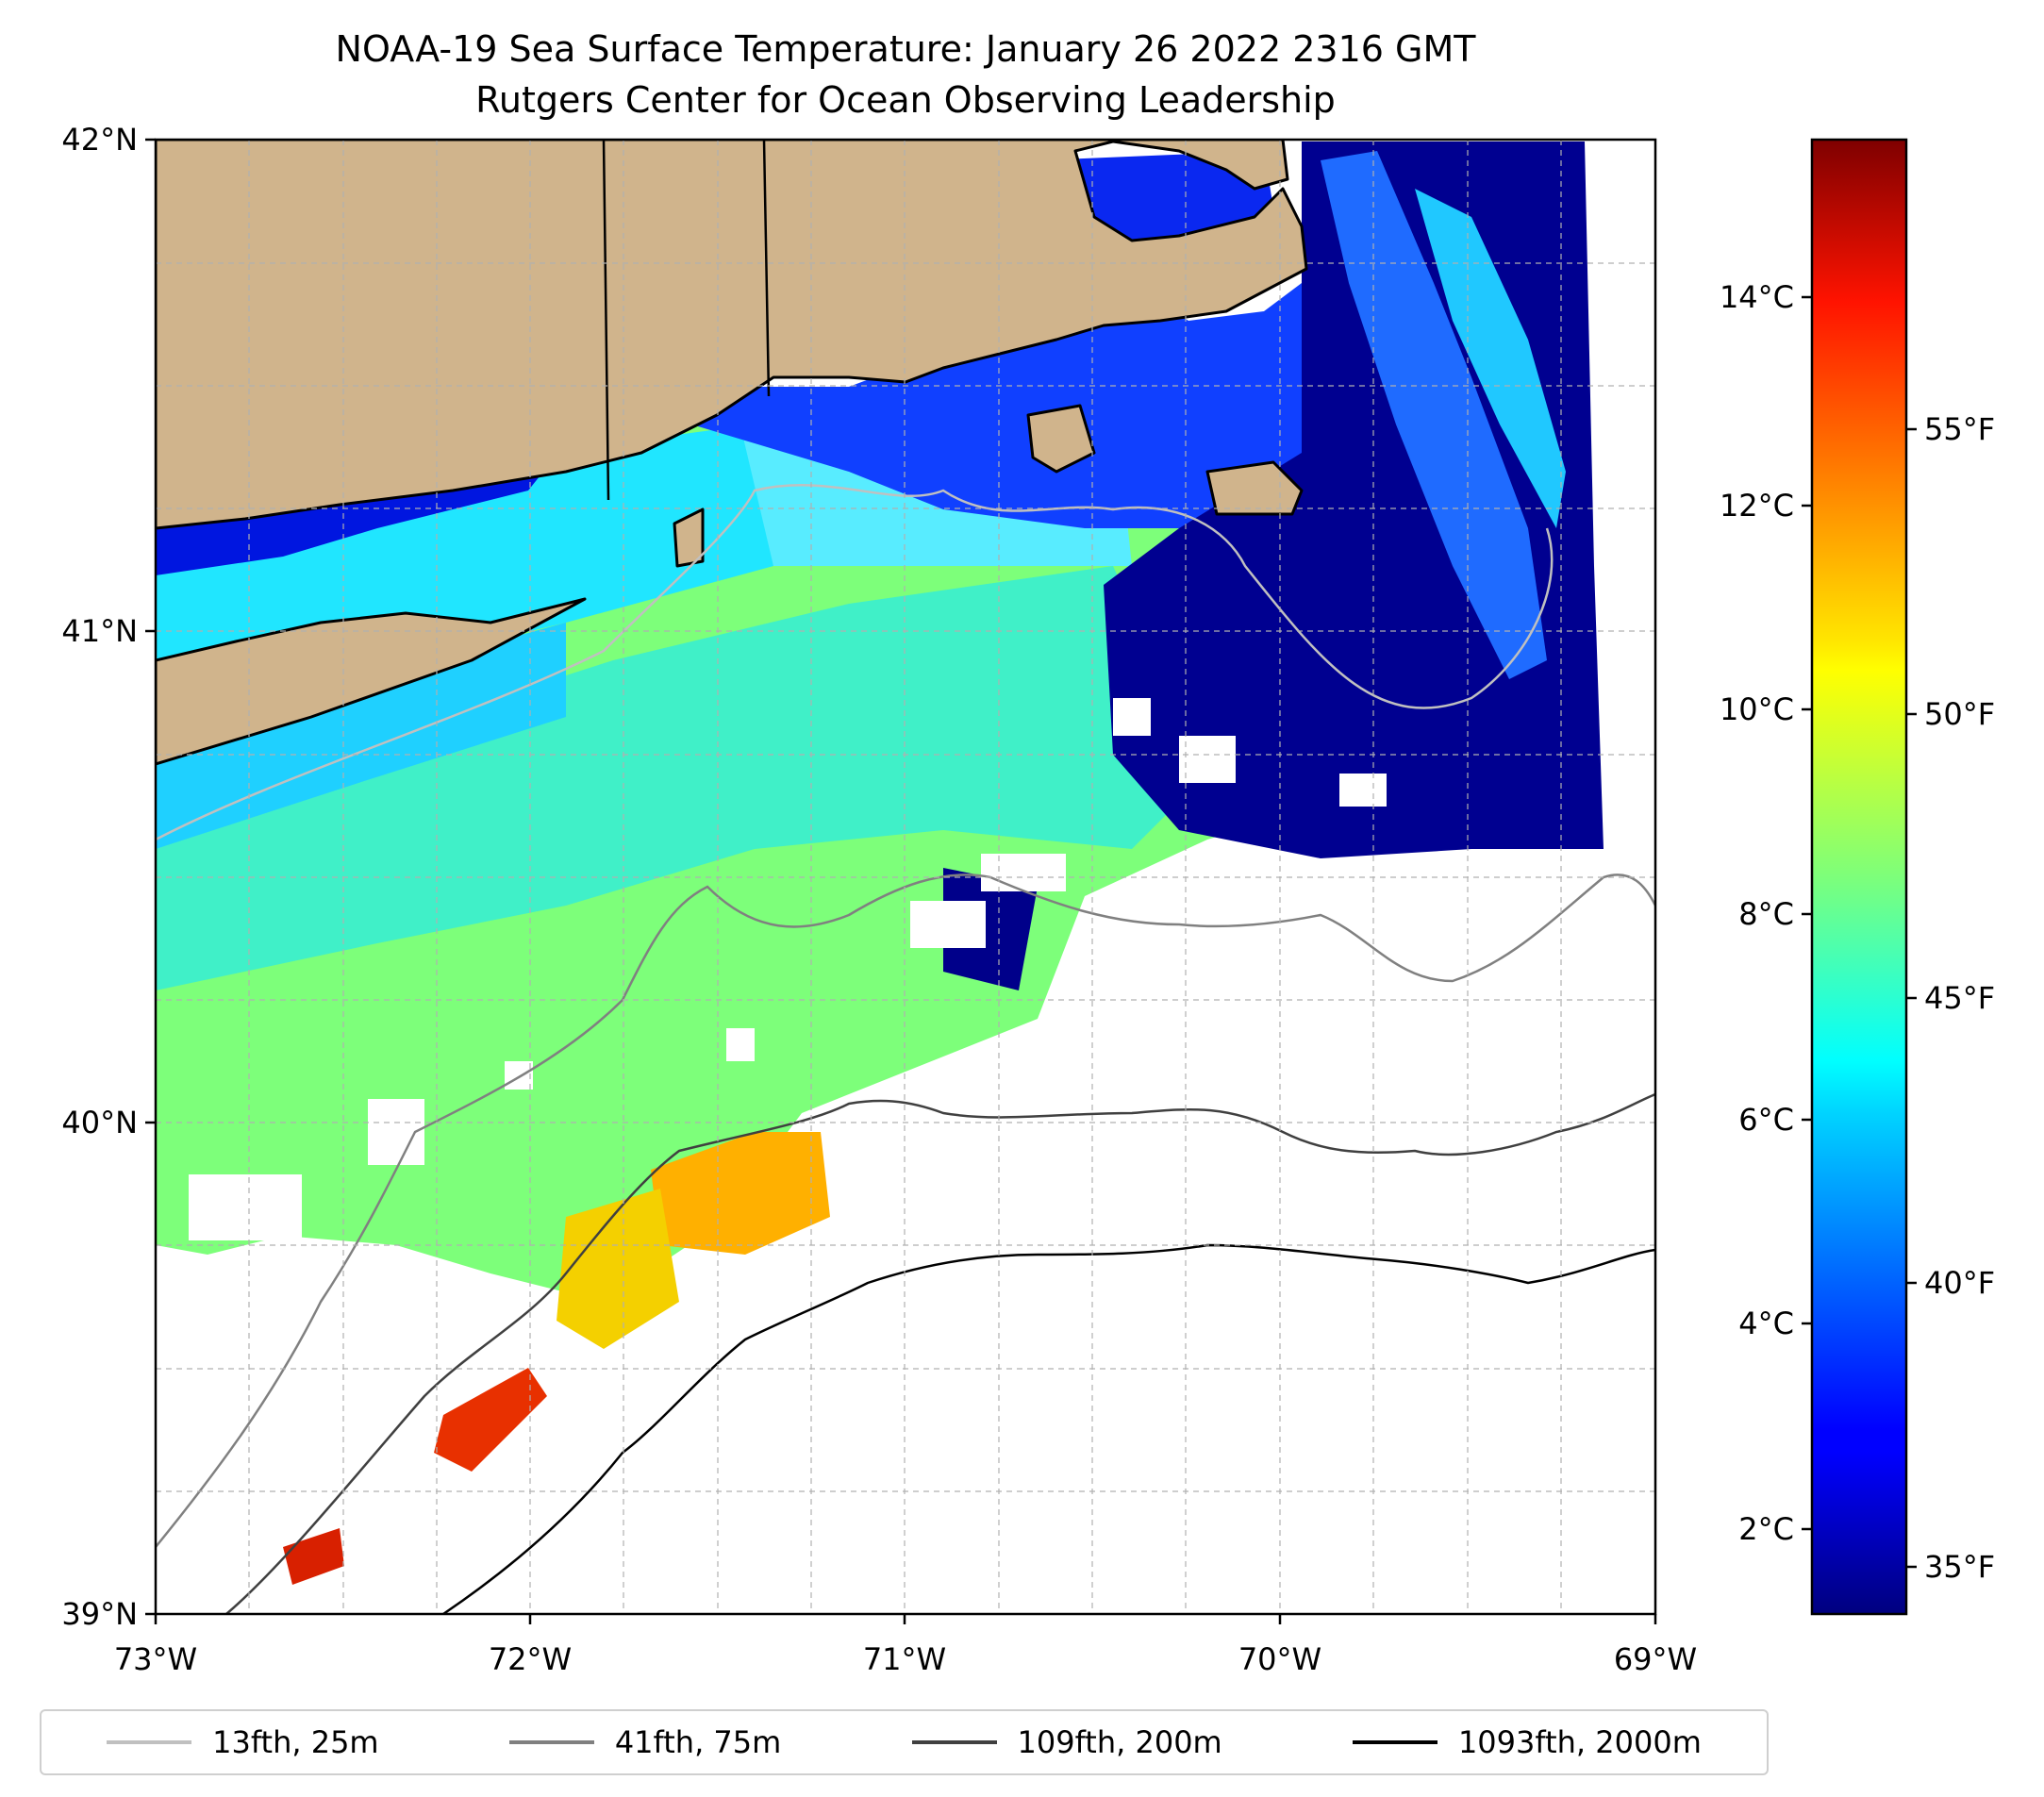 This screenshot has height=1797, width=2044. Describe the element at coordinates (855, 662) in the screenshot. I see `isobath-25m` at that location.